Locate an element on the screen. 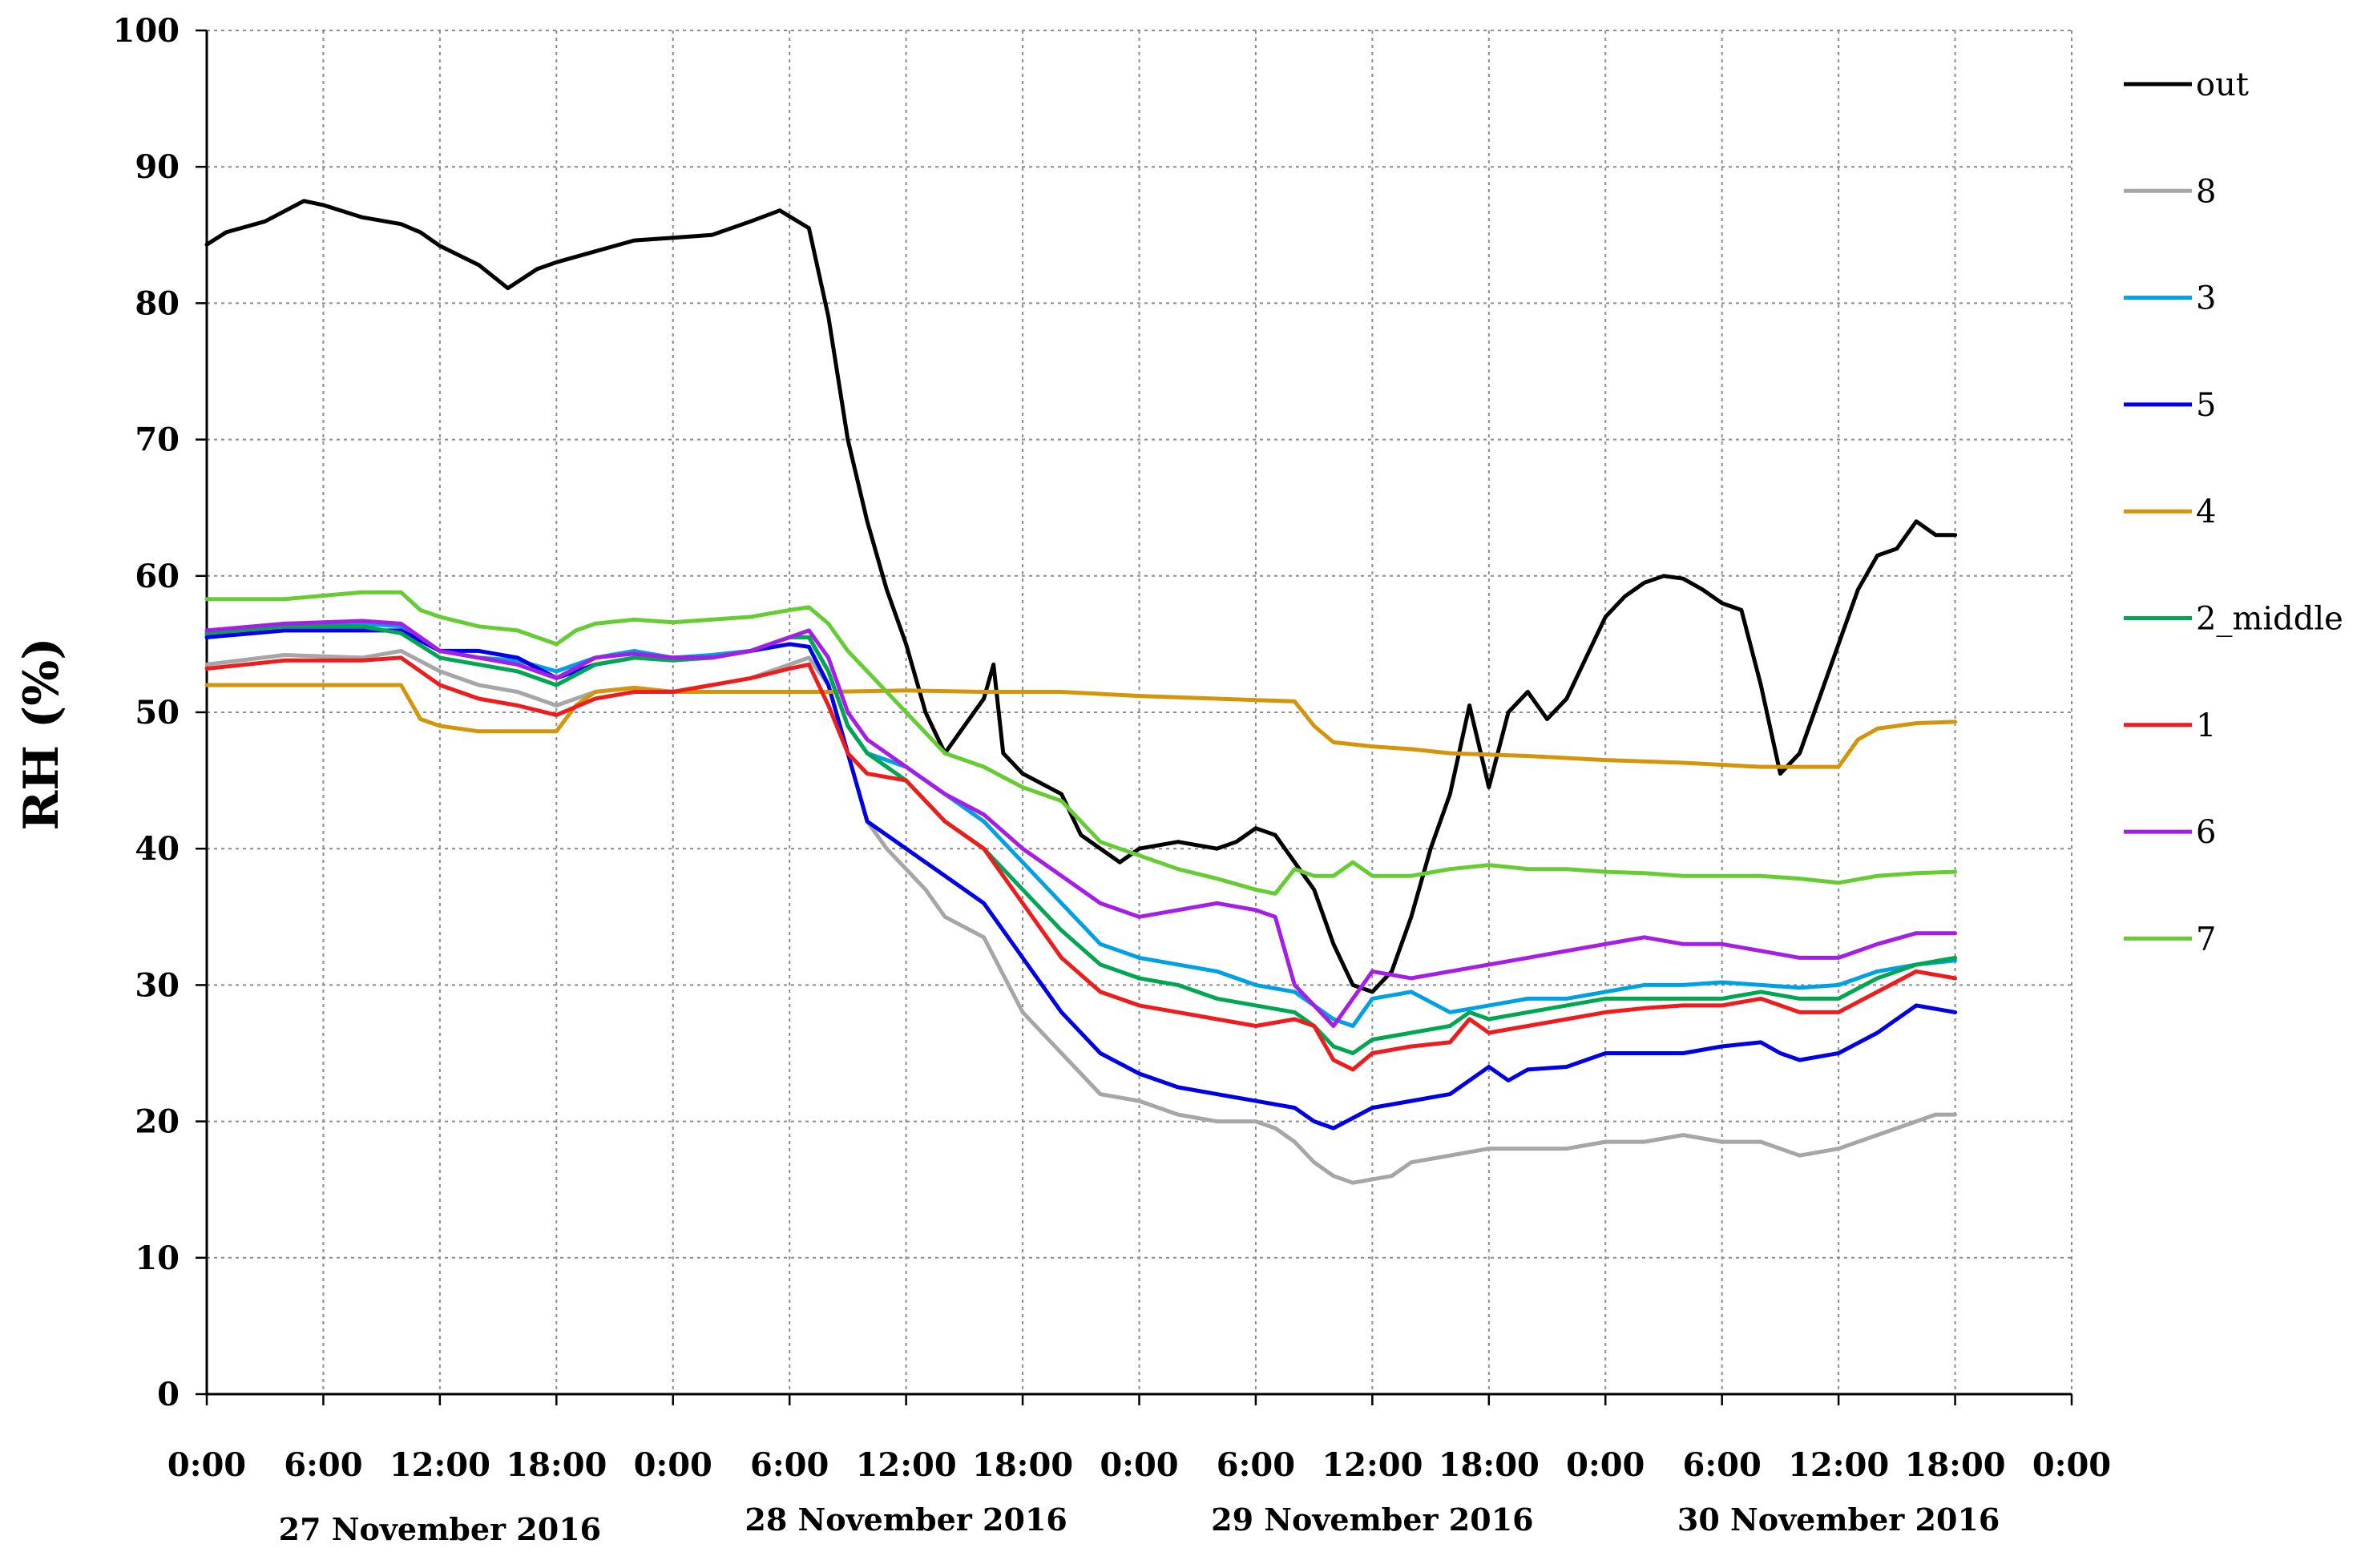  date-label: 28 November 2016 is located at coordinates (906, 1519).